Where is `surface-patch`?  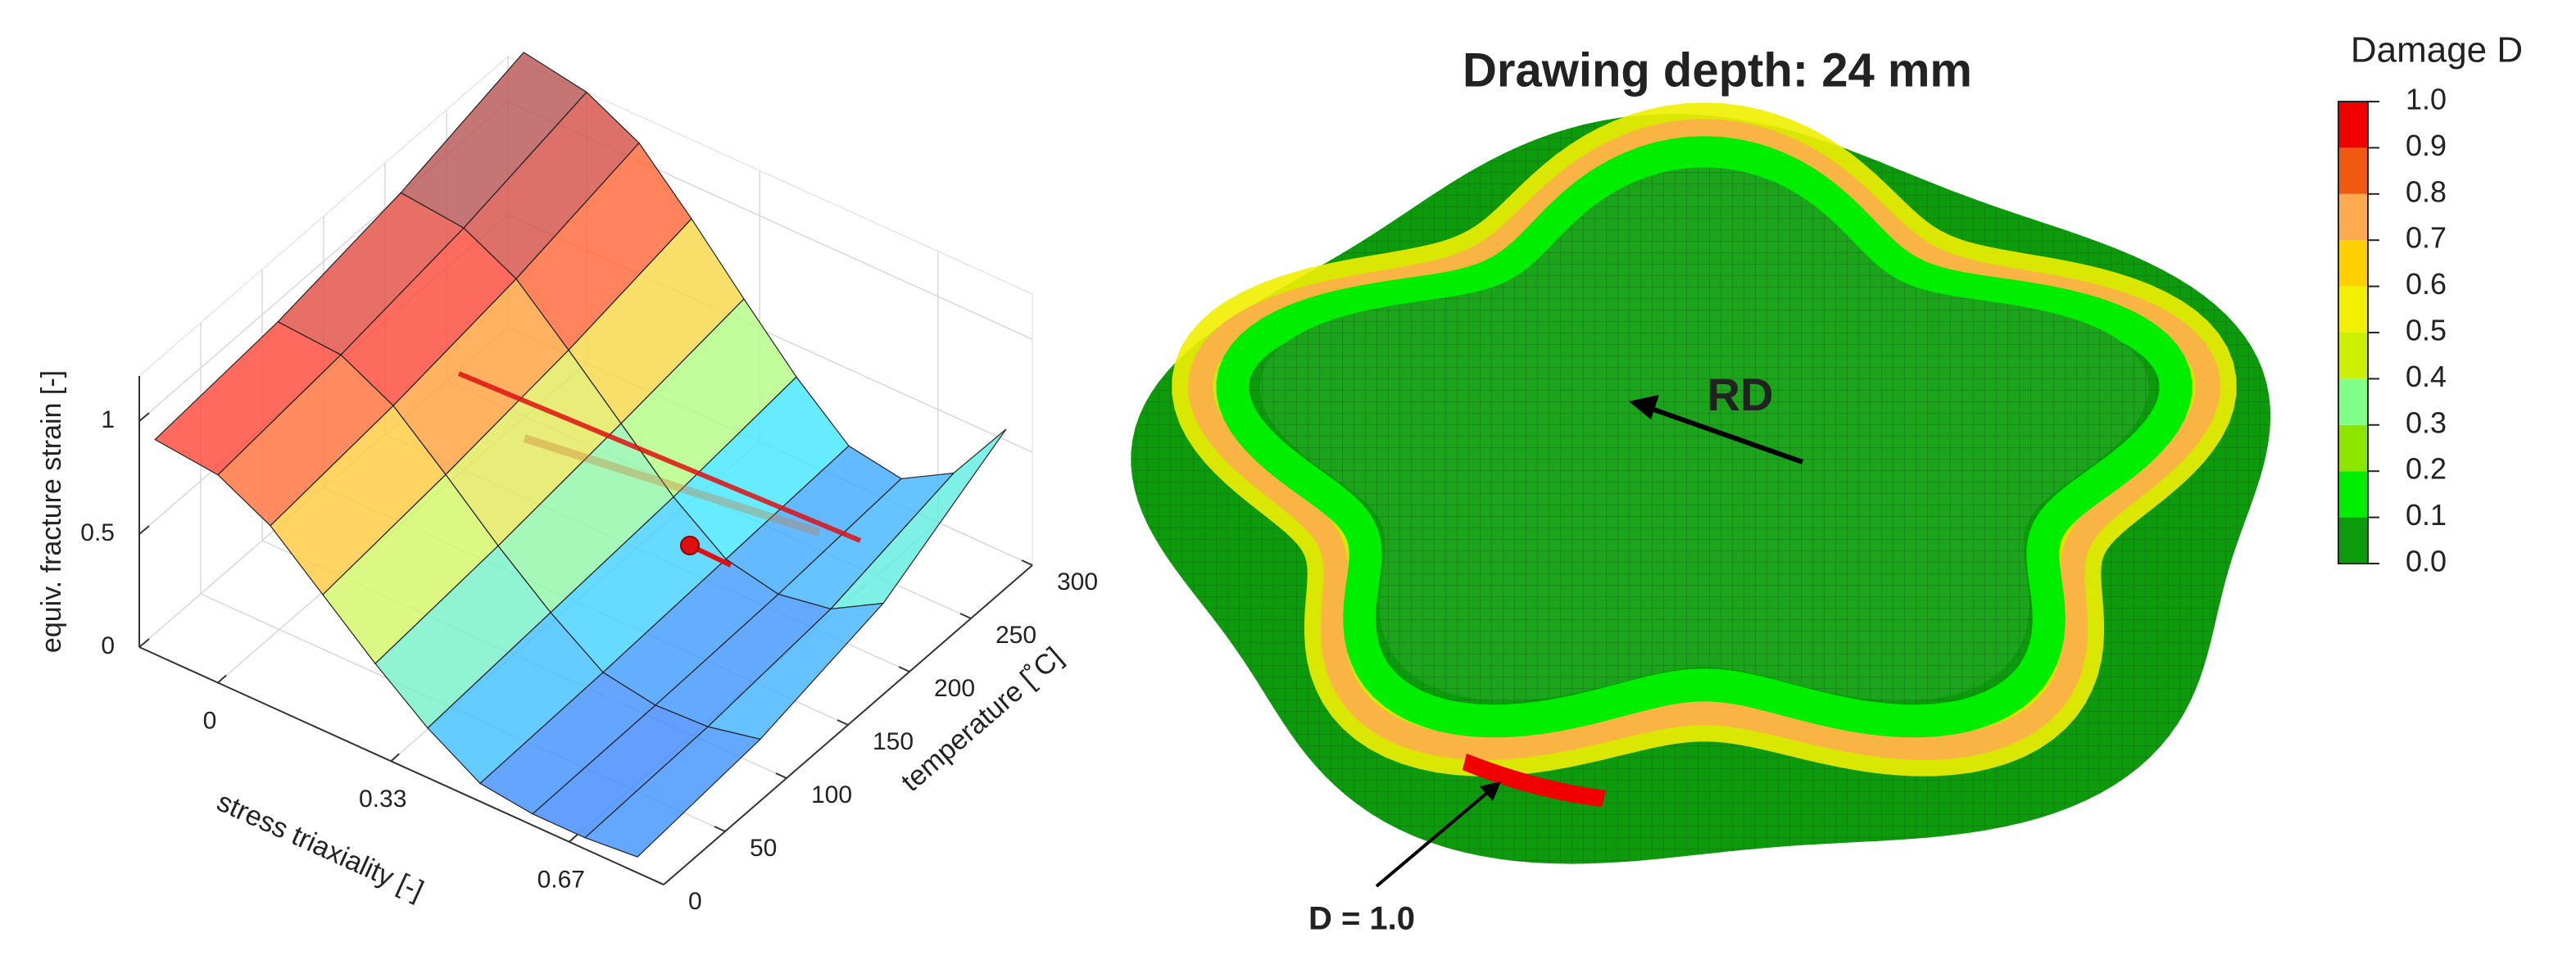 surface-patch is located at coordinates (672, 792).